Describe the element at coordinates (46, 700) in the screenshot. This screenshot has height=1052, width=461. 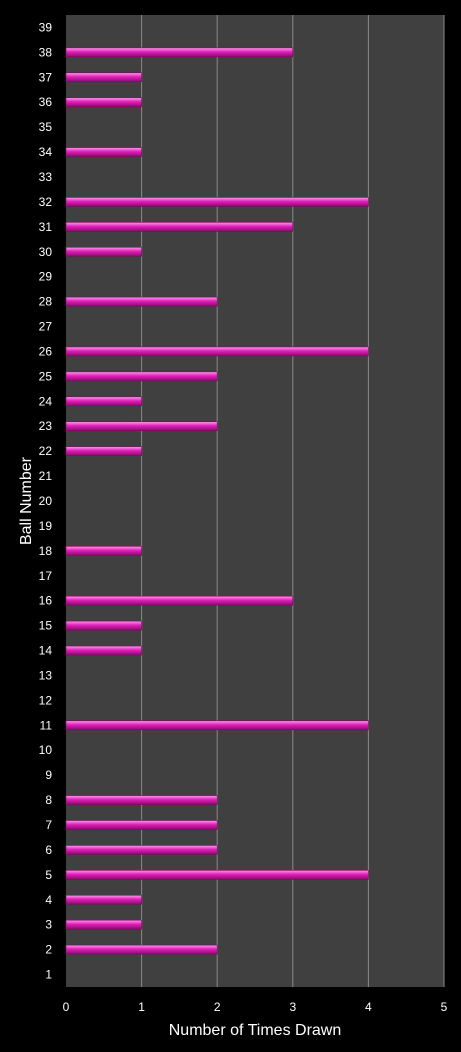
I see `y-tick-label: 12` at that location.